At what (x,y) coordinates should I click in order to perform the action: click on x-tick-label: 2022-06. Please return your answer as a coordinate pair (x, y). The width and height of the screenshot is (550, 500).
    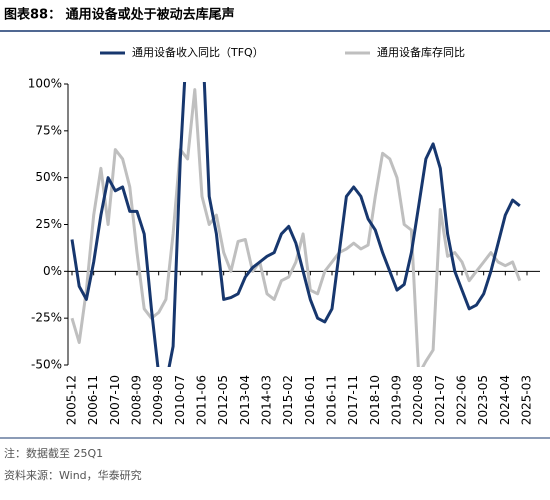
    Looking at the image, I should click on (462, 400).